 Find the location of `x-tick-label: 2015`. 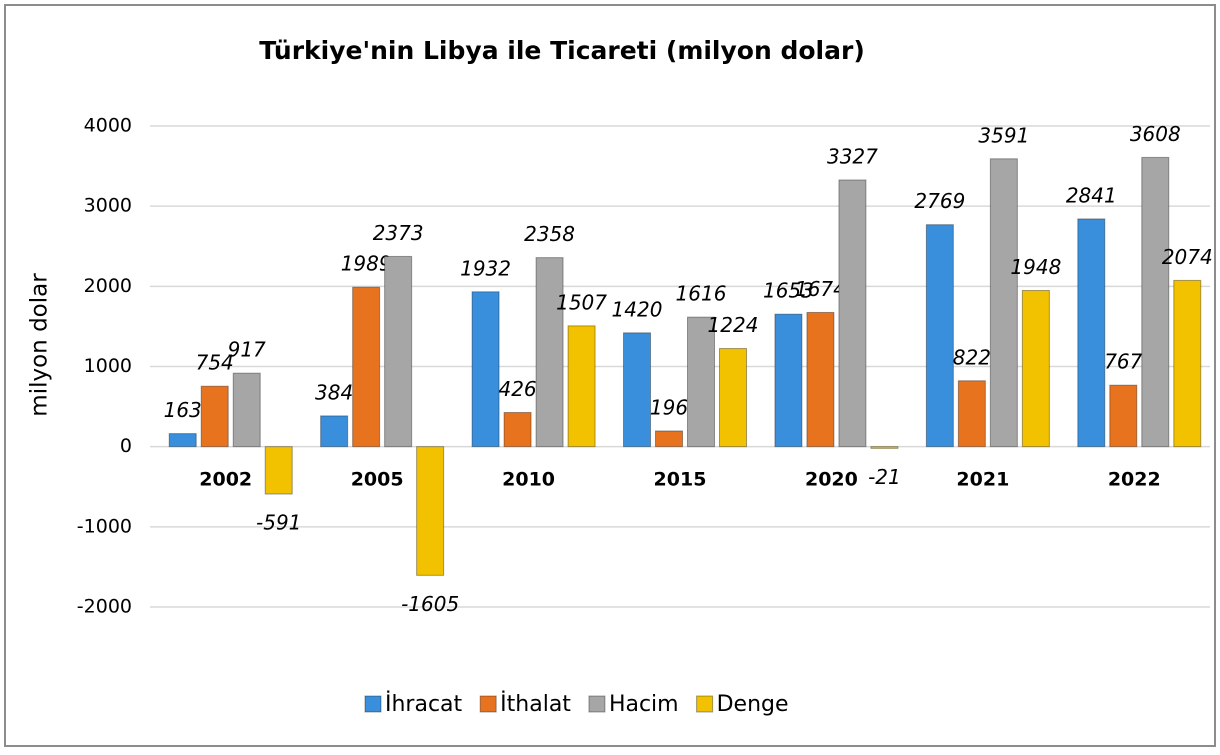

x-tick-label: 2015 is located at coordinates (680, 480).